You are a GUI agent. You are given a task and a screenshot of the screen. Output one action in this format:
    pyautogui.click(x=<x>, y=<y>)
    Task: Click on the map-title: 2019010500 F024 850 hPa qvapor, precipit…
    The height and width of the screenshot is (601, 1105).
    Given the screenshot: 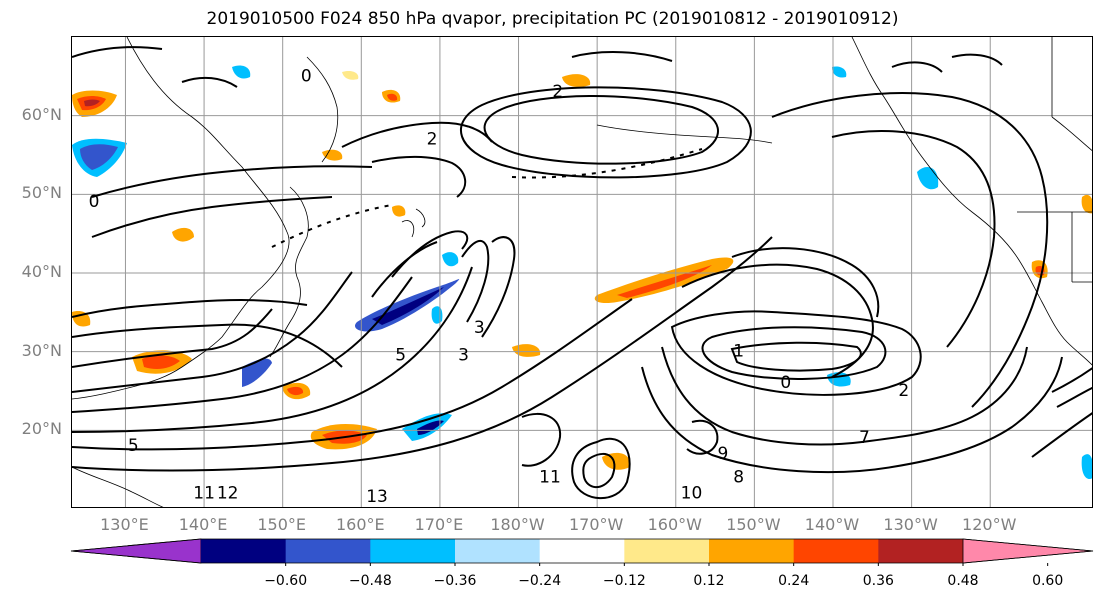 What is the action you would take?
    pyautogui.click(x=552, y=19)
    